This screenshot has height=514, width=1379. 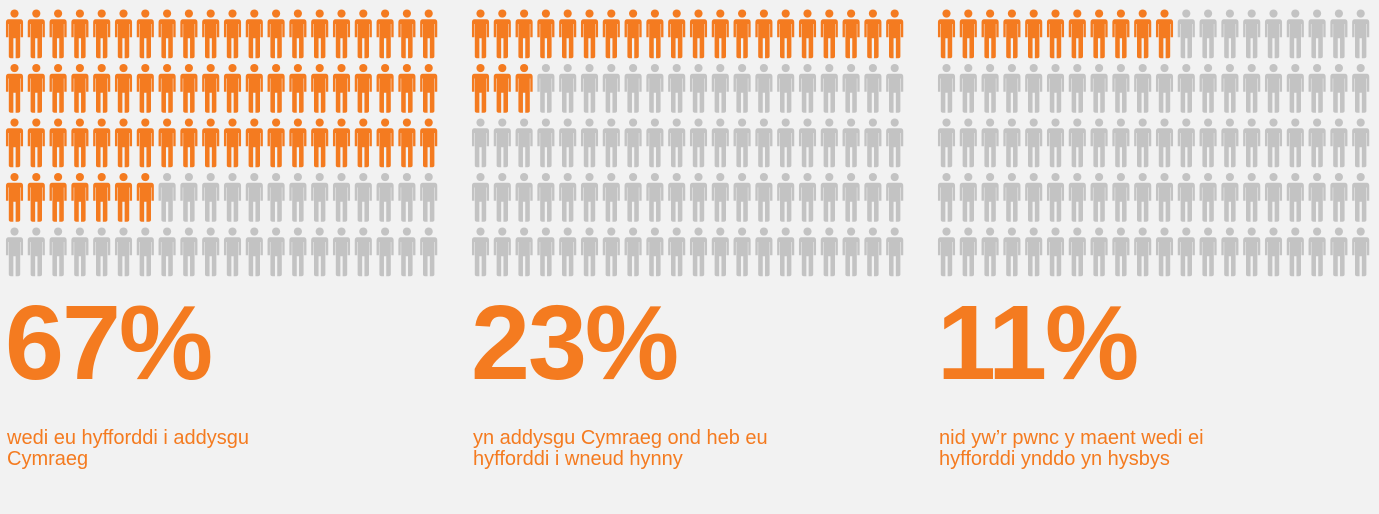 I want to click on caption: wedi eu hyfforddi i addysgu Cymraeg, so click(x=128, y=448).